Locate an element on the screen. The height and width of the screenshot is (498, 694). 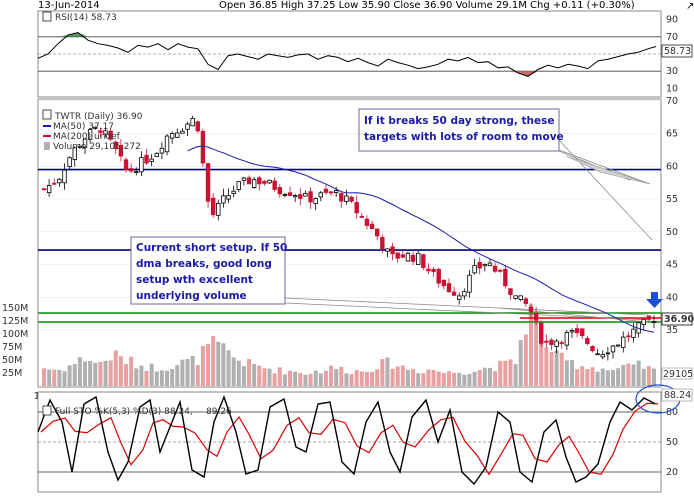
rsi-value-tag: 58.73 is located at coordinates (677, 51).